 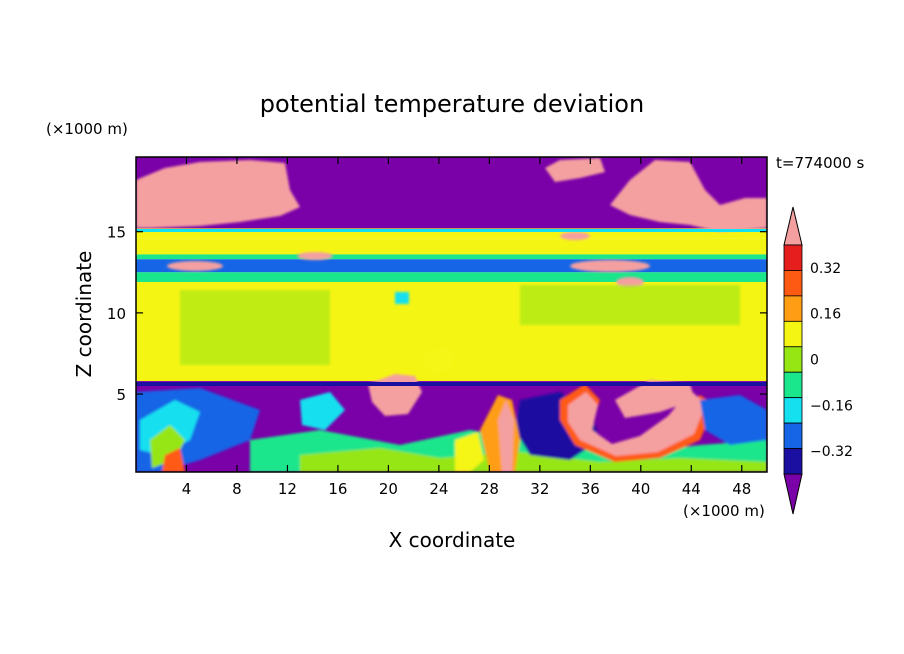 I want to click on x-tick-label: 32, so click(x=539, y=489).